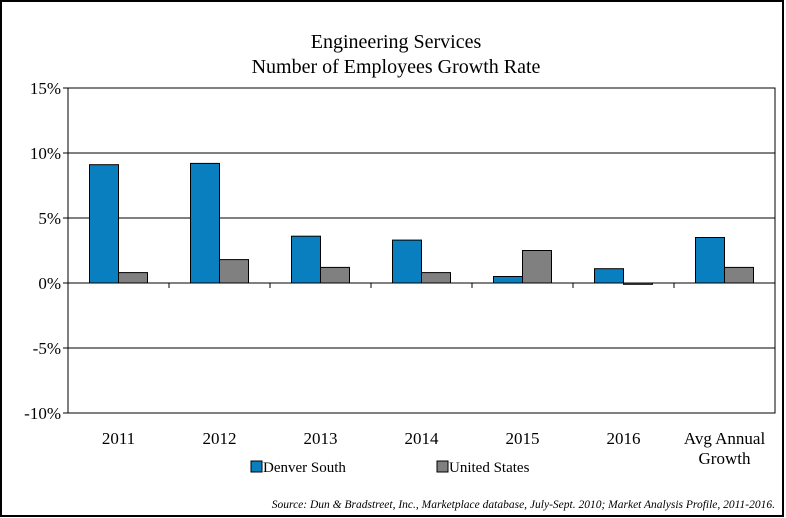 This screenshot has width=786, height=518. I want to click on x-tick-label: Avg Annual, so click(725, 438).